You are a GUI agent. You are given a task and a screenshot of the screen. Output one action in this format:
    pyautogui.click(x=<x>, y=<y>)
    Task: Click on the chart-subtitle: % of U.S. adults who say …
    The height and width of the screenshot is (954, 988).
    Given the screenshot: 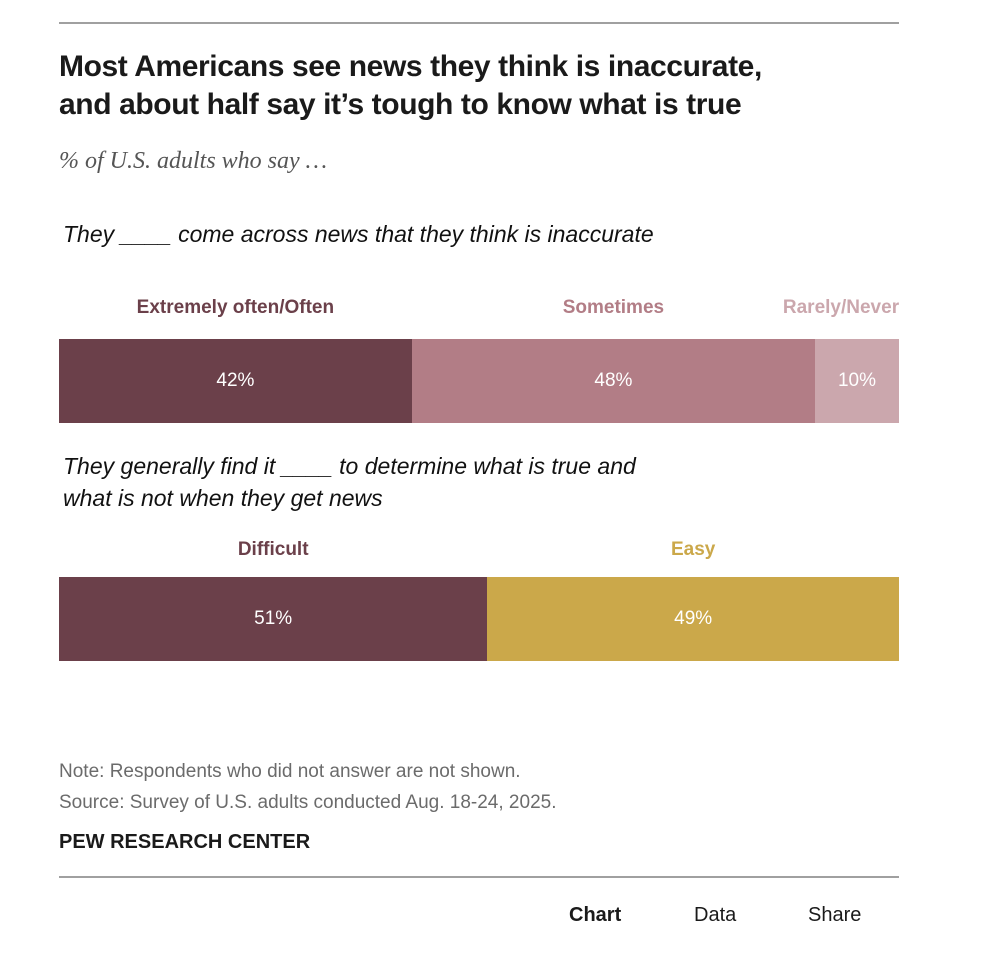 What is the action you would take?
    pyautogui.click(x=193, y=161)
    